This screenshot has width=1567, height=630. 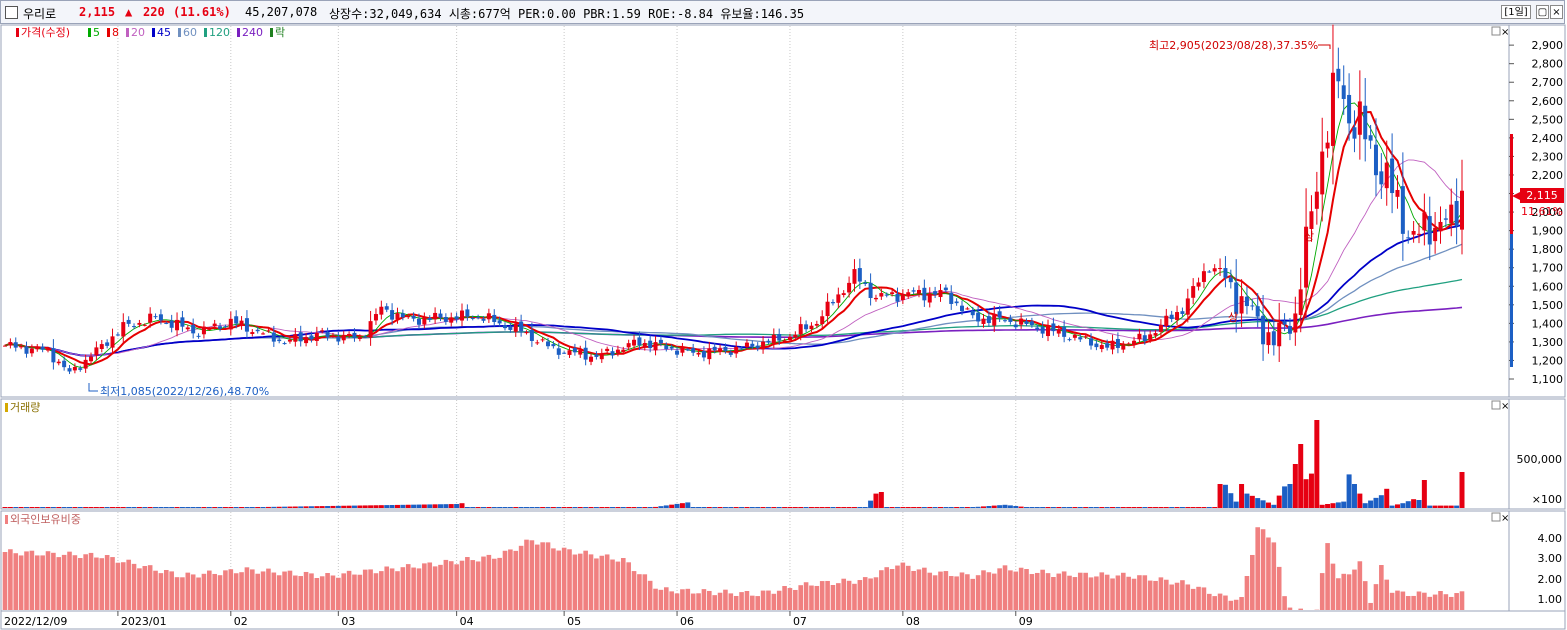 What do you see at coordinates (1511, 184) in the screenshot?
I see `price-range-bar-up` at bounding box center [1511, 184].